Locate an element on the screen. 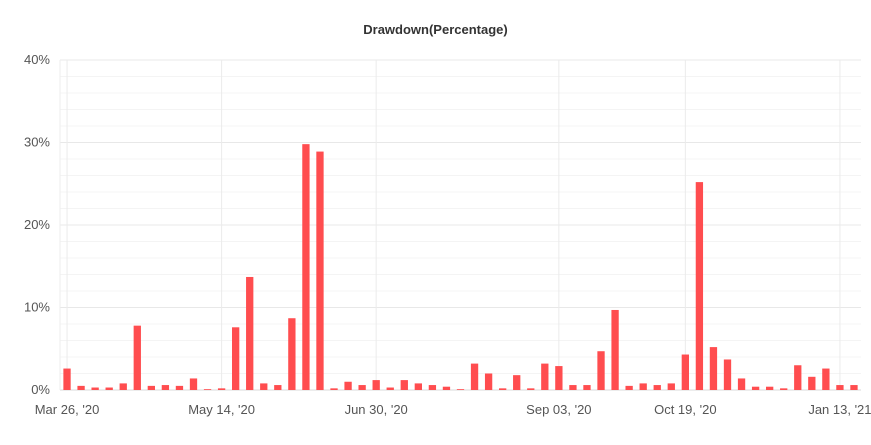 The height and width of the screenshot is (445, 871). x-tick-label: Jan 13, '21 is located at coordinates (839, 409).